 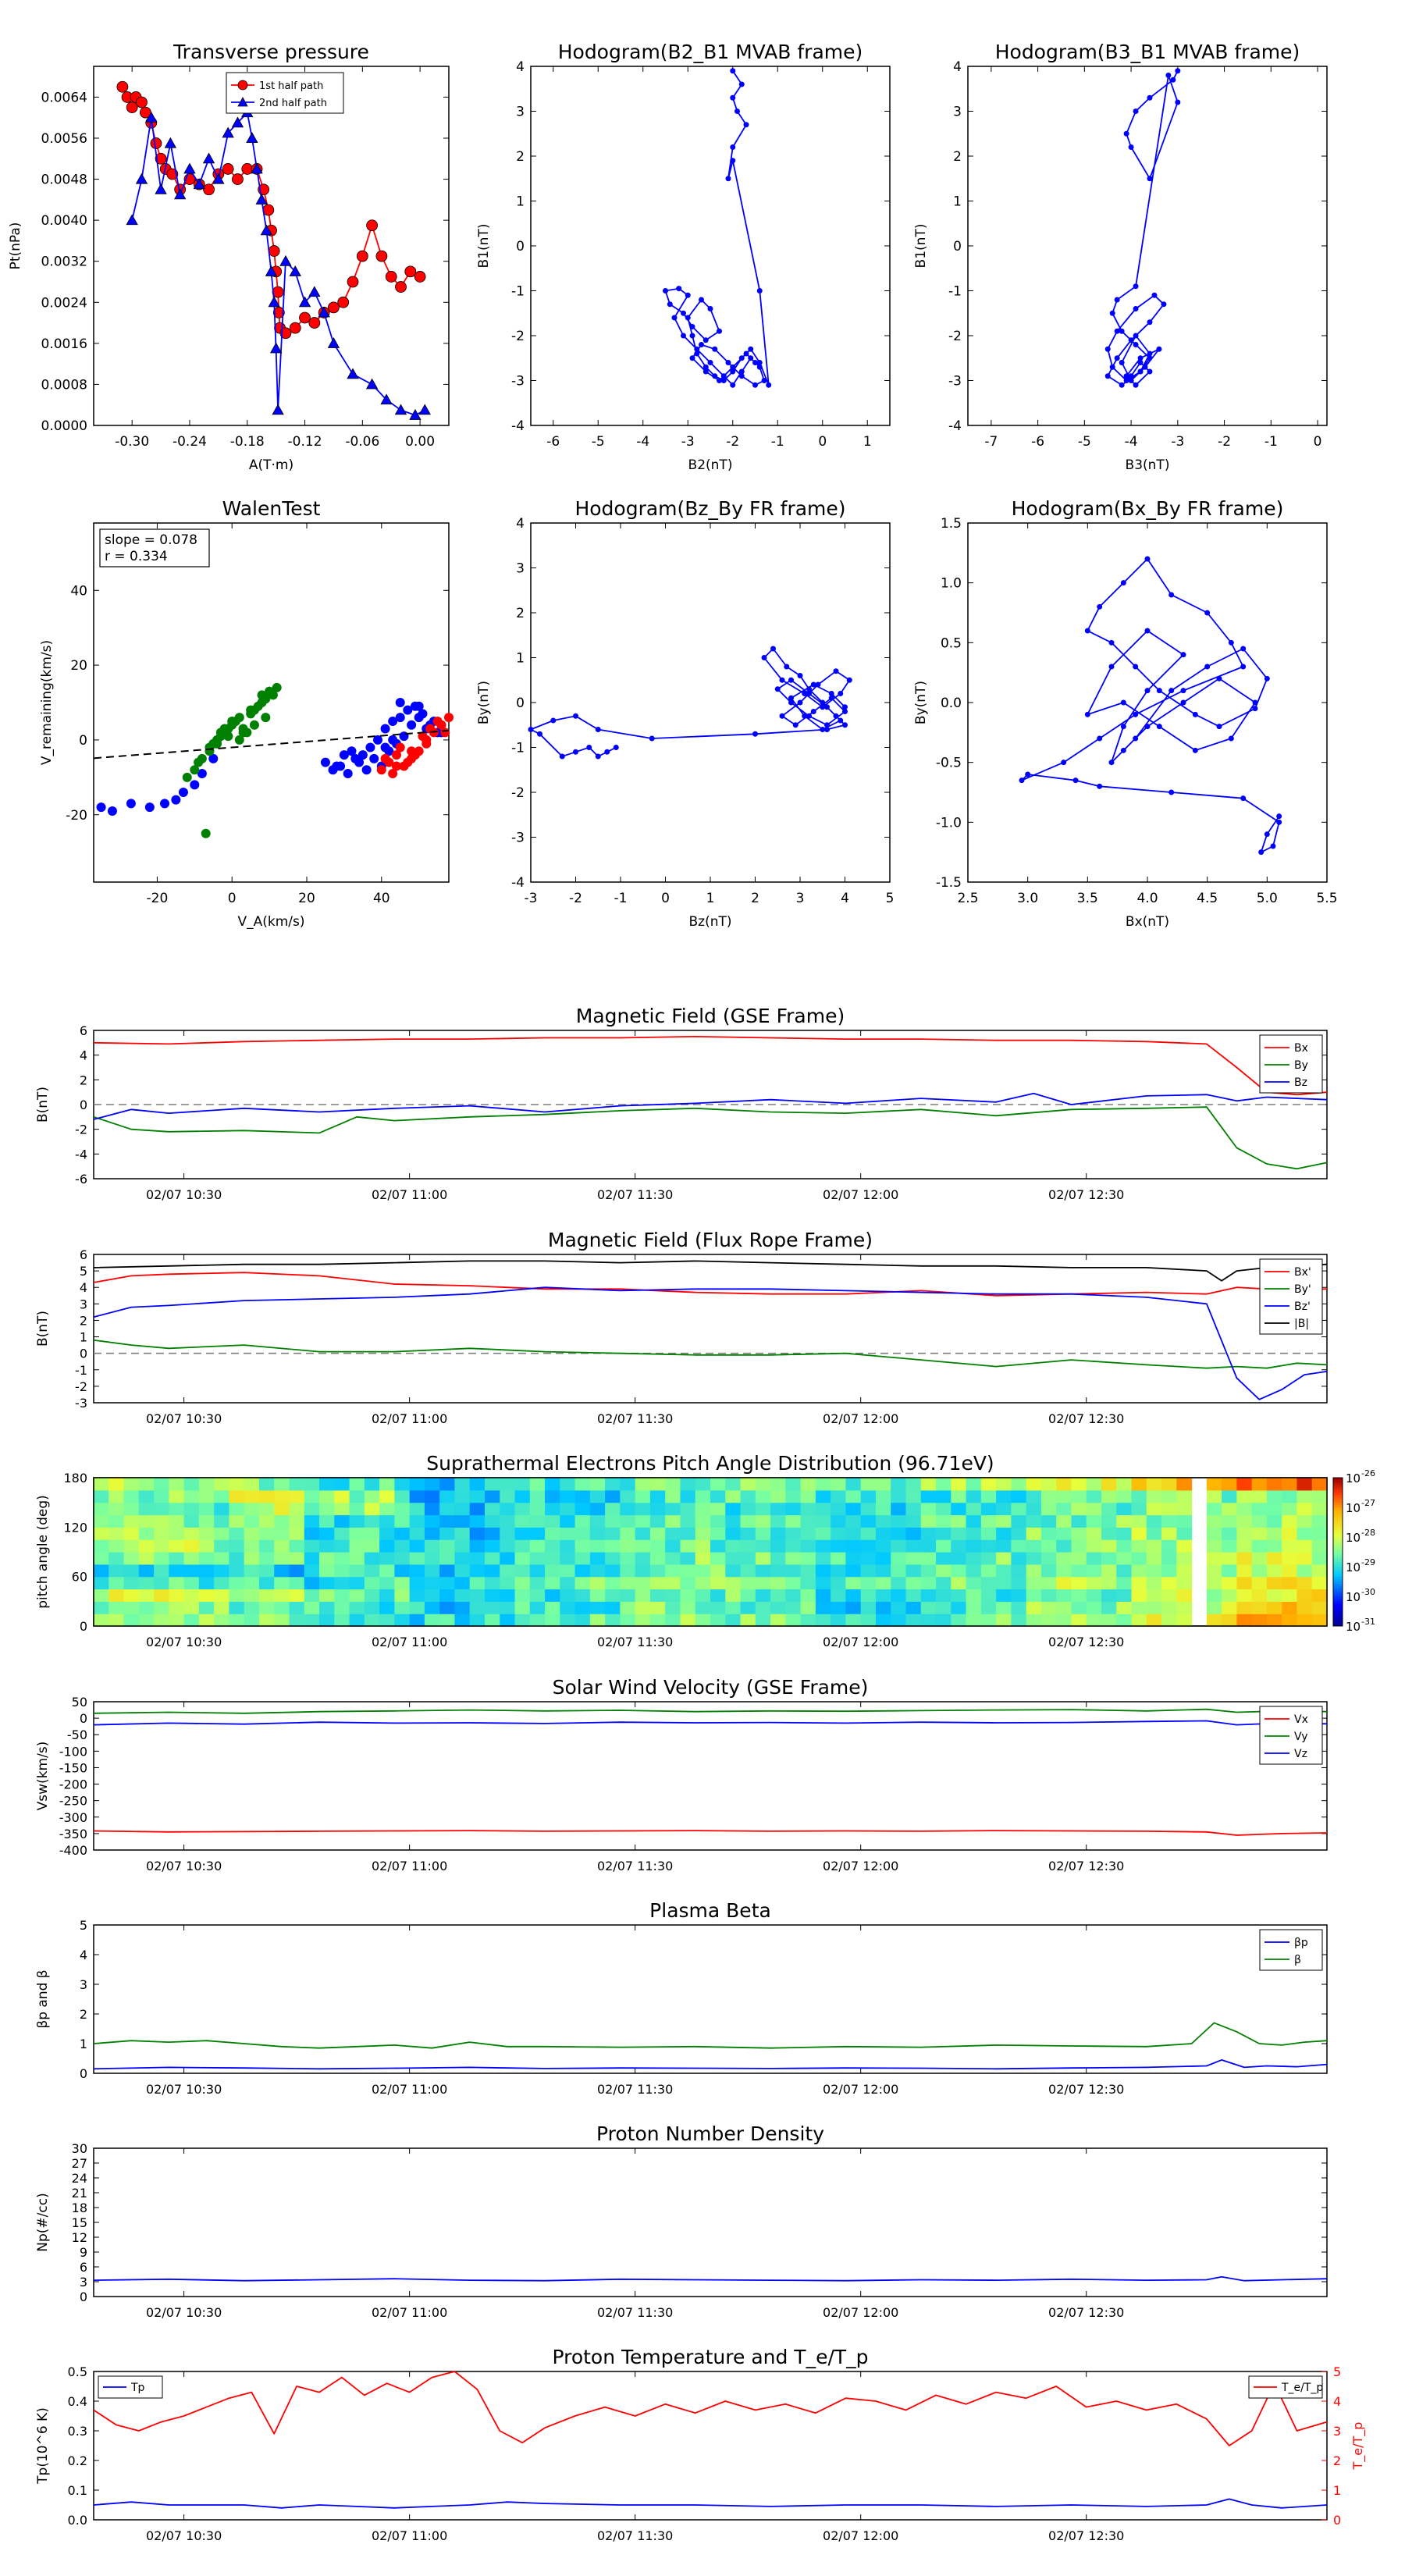 What do you see at coordinates (532, 899) in the screenshot?
I see `x-tick-label: -3` at bounding box center [532, 899].